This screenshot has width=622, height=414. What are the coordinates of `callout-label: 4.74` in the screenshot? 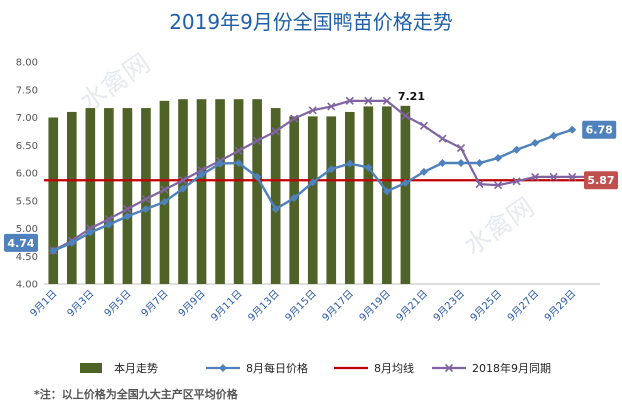 It's located at (20, 243).